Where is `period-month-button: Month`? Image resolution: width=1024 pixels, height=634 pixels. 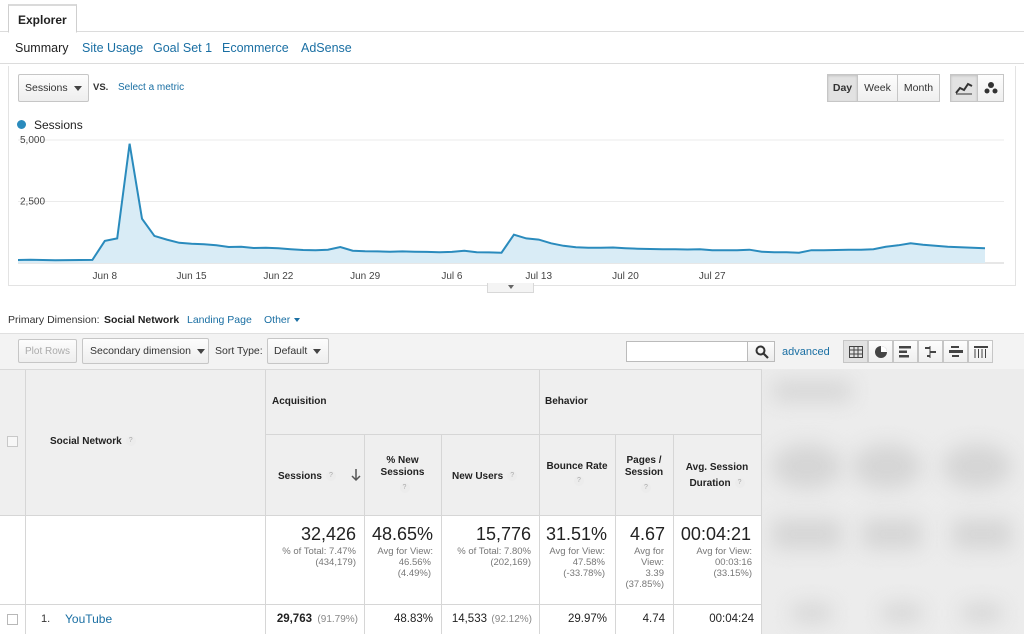 period-month-button: Month is located at coordinates (918, 88).